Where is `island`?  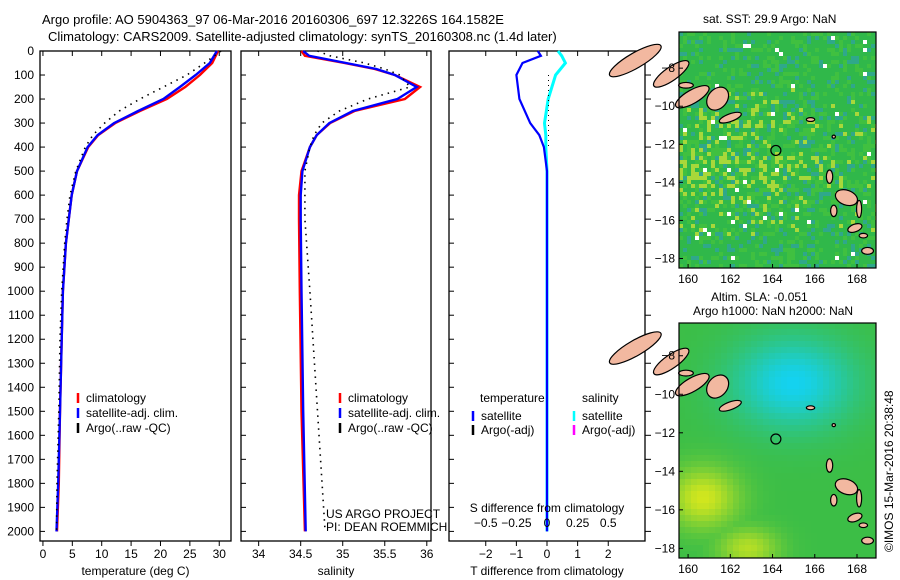
island is located at coordinates (863, 235).